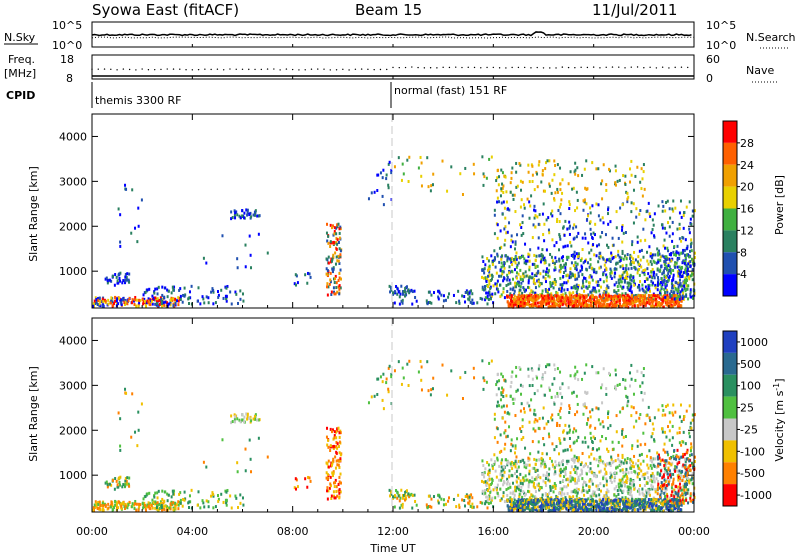 Image resolution: width=800 pixels, height=558 pixels. Describe the element at coordinates (713, 59) in the screenshot. I see `nave-tick-top: 60` at that location.